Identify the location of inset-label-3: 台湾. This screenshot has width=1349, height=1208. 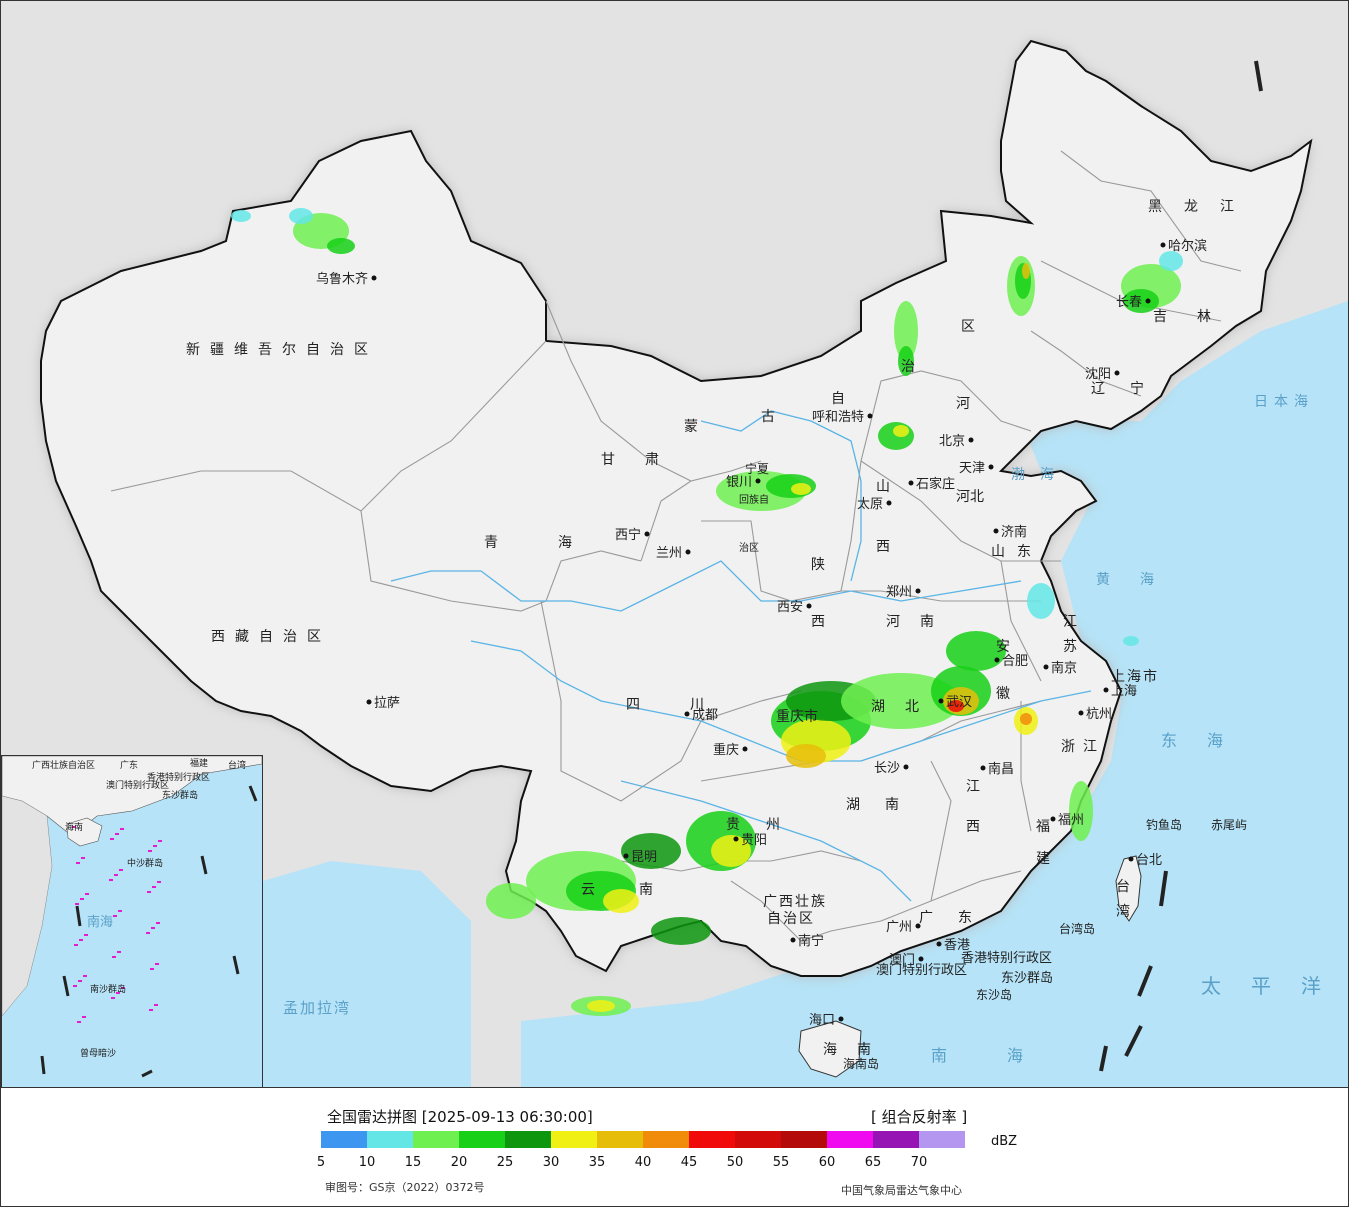
(237, 765).